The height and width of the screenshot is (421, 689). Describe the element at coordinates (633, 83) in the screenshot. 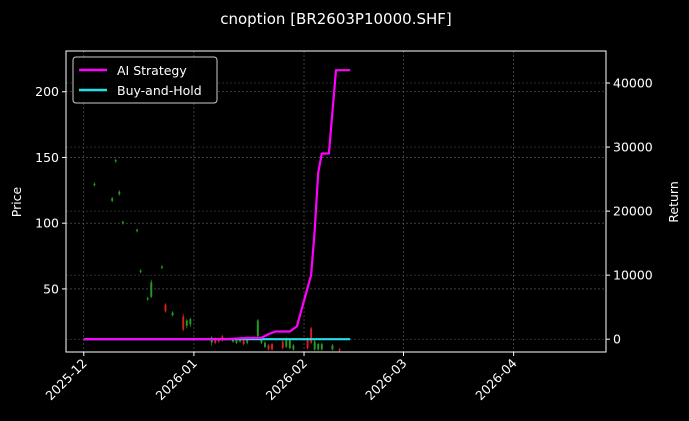

I see `y2-tick-label: 40000` at that location.